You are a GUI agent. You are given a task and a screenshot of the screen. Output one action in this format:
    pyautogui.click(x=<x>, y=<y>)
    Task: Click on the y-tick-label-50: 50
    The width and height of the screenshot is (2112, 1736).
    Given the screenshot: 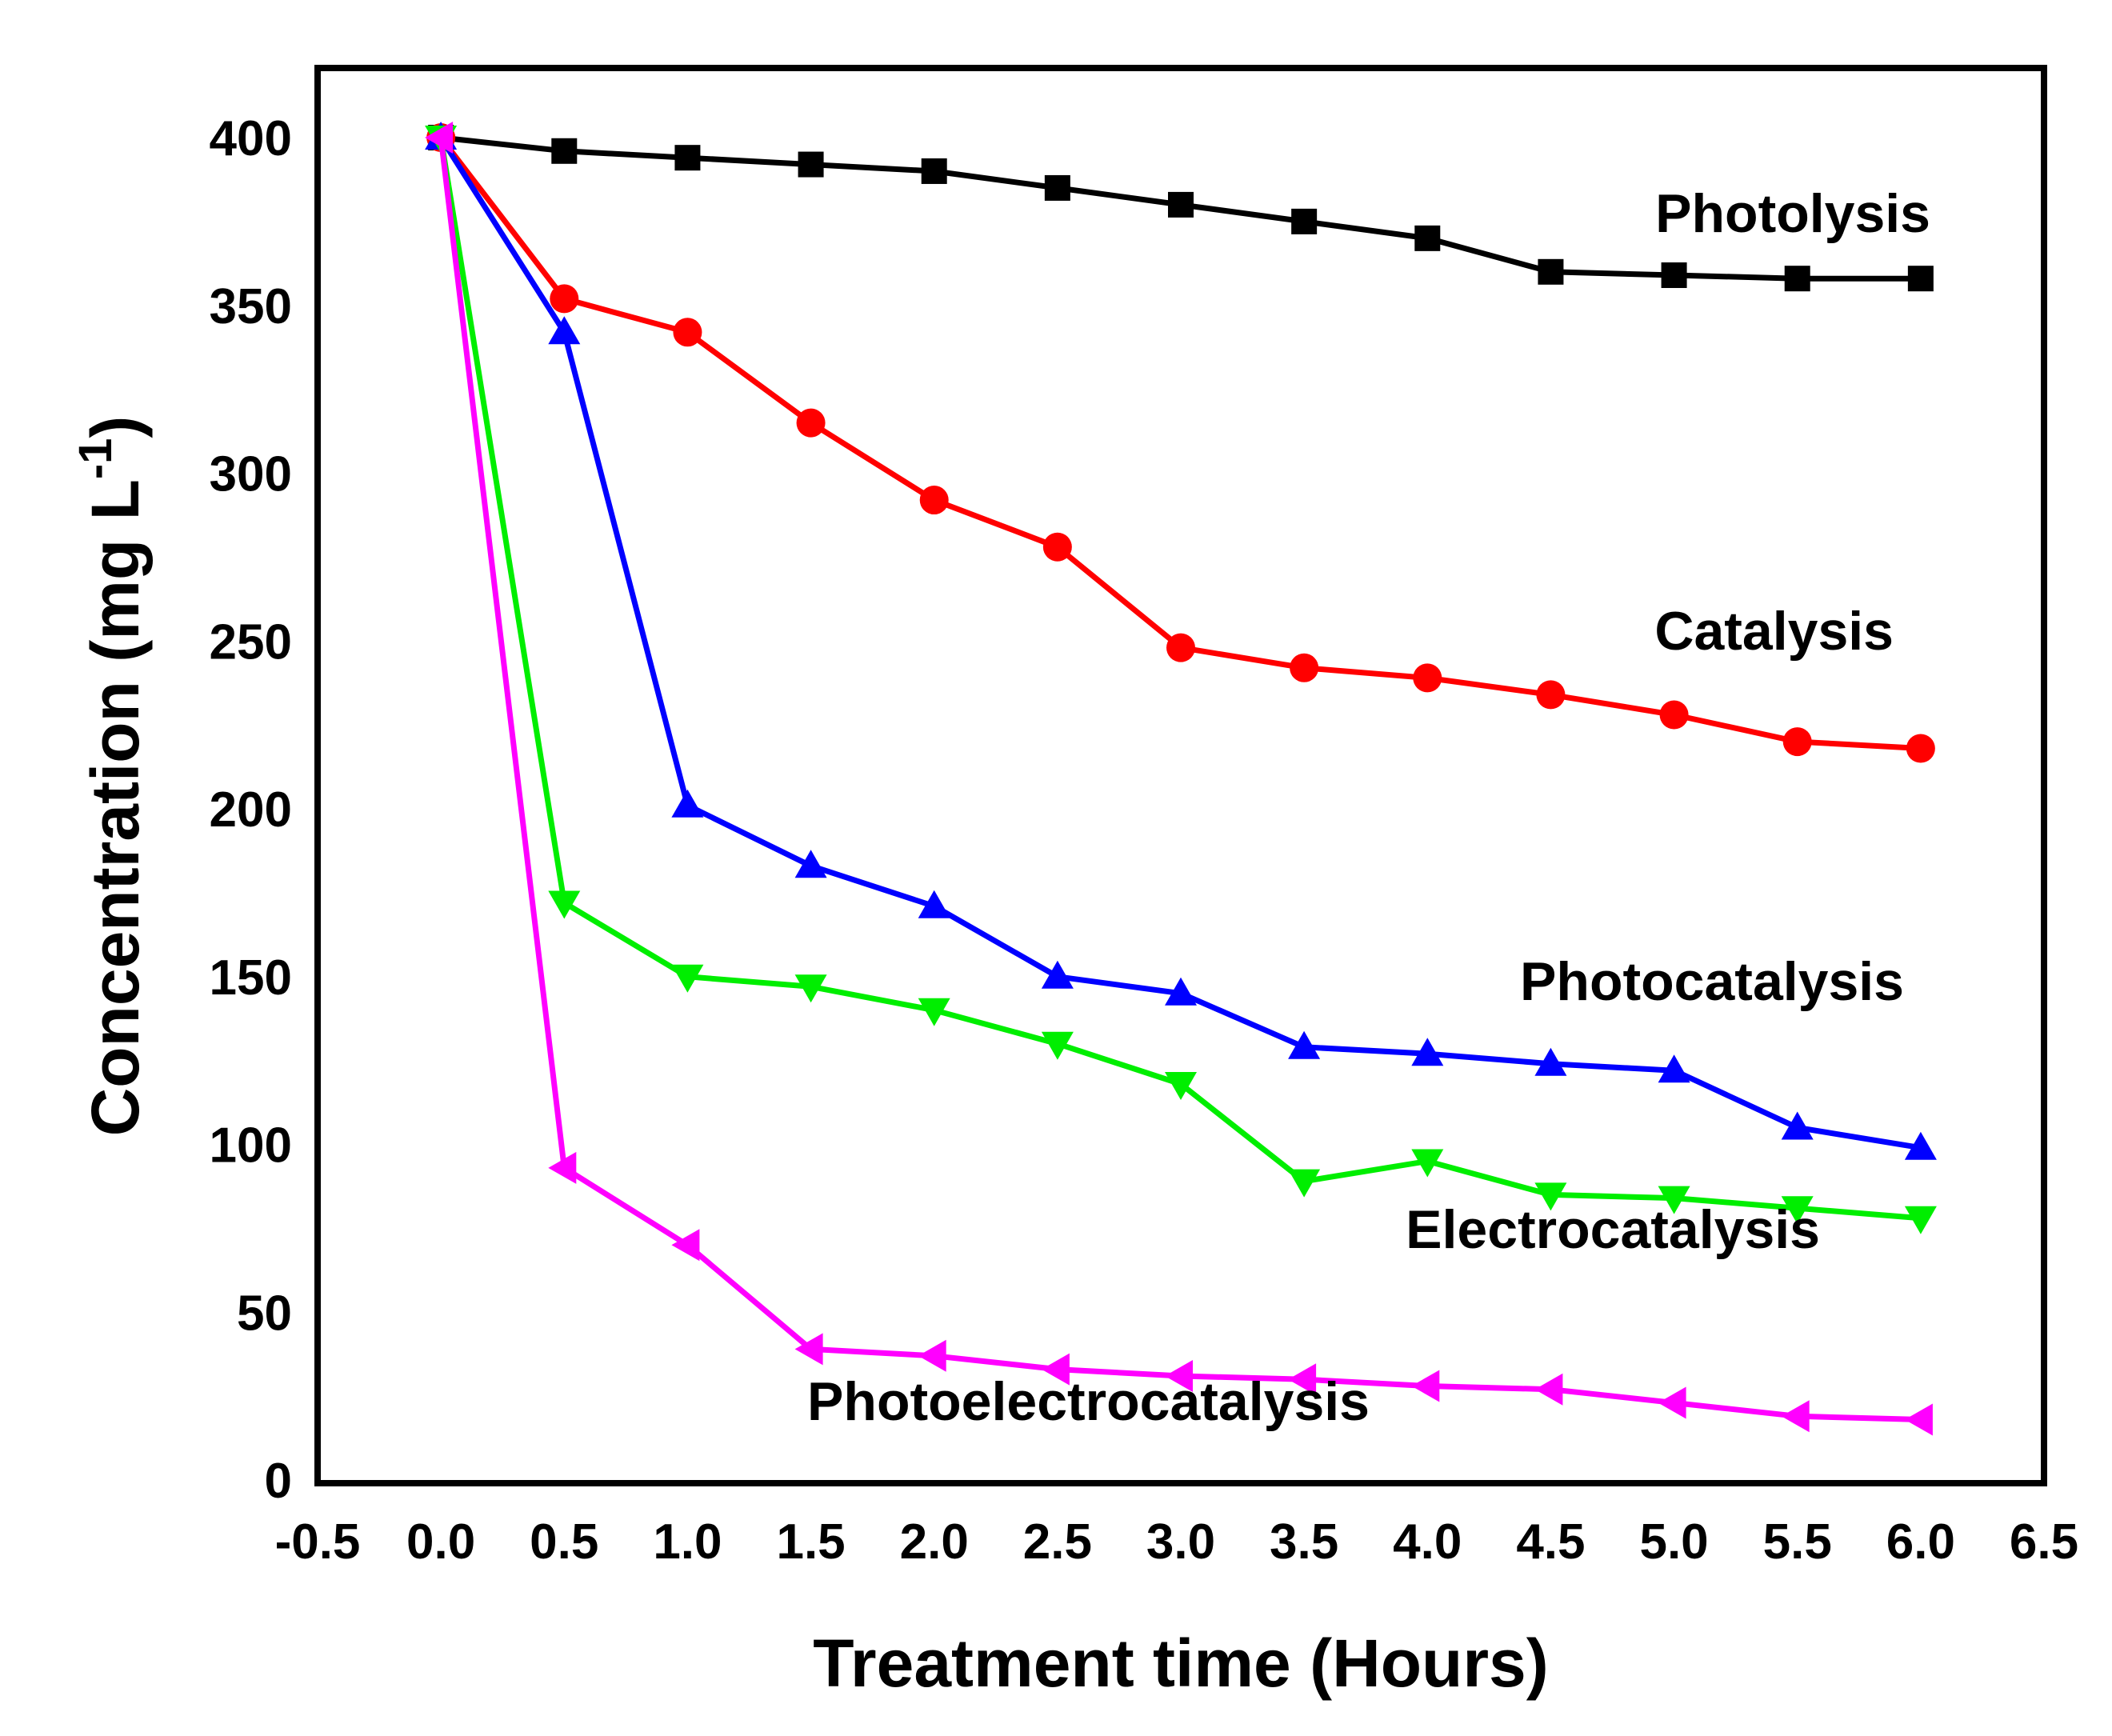 What is the action you would take?
    pyautogui.click(x=264, y=1313)
    